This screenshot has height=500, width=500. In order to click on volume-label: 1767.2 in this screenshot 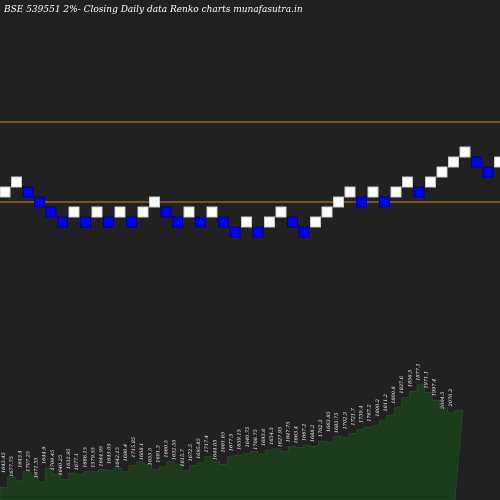, I will do `click(370, 413)`.